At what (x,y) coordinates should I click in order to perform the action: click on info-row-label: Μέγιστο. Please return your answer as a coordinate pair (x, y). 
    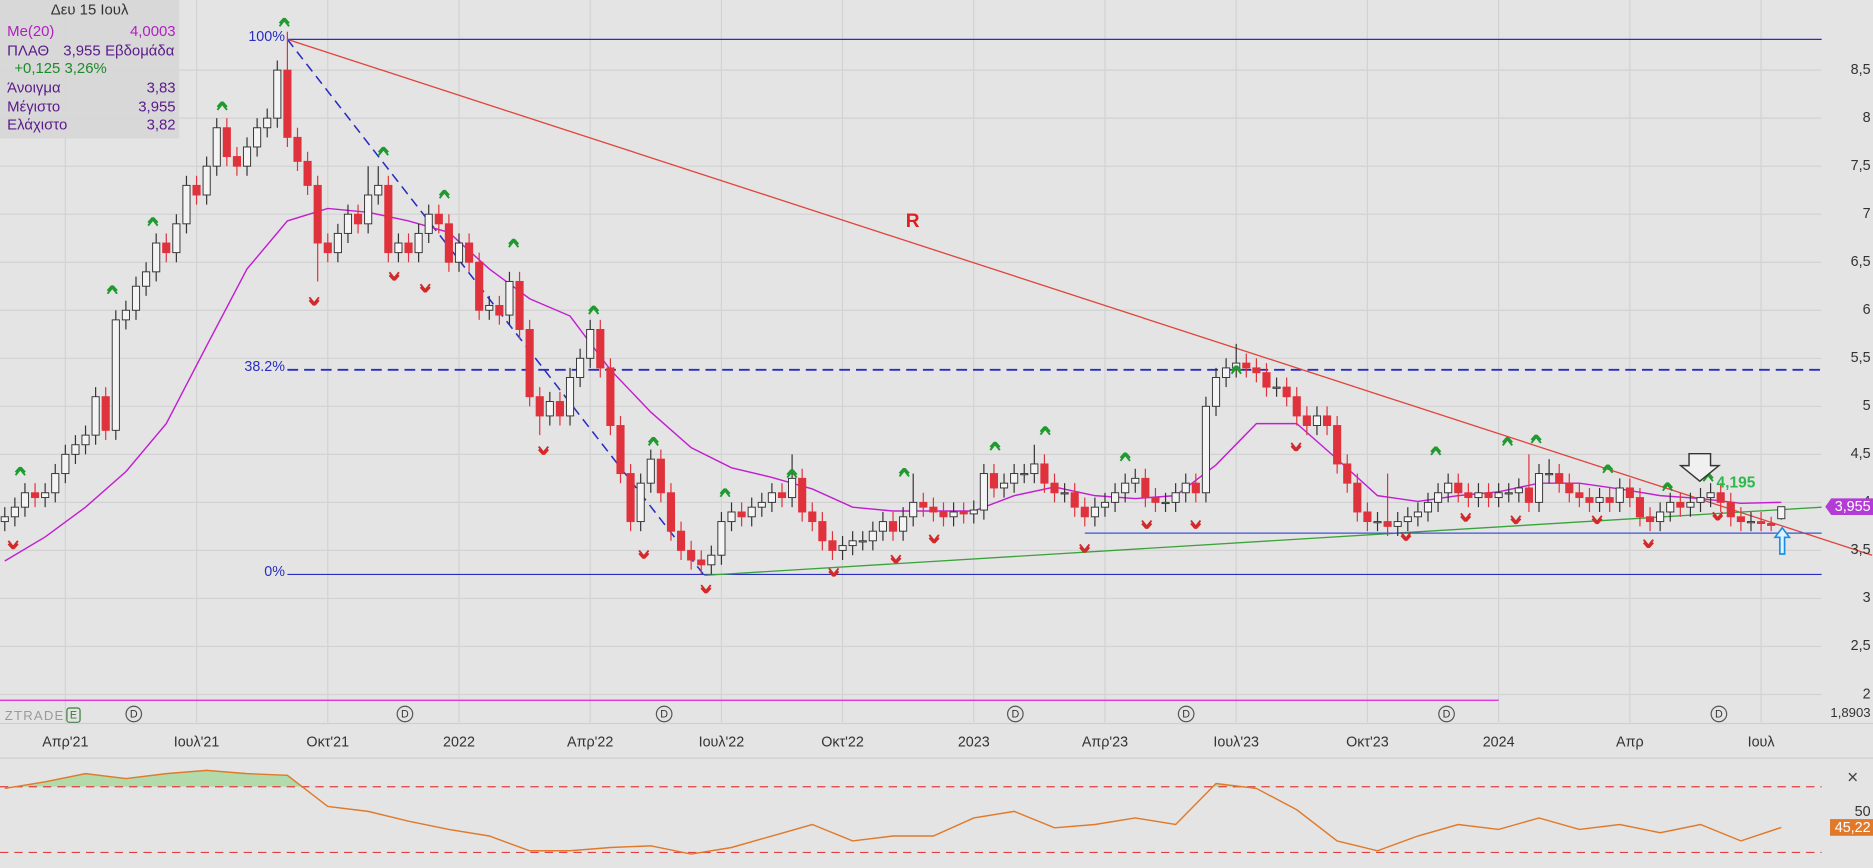
    Looking at the image, I should click on (33, 106).